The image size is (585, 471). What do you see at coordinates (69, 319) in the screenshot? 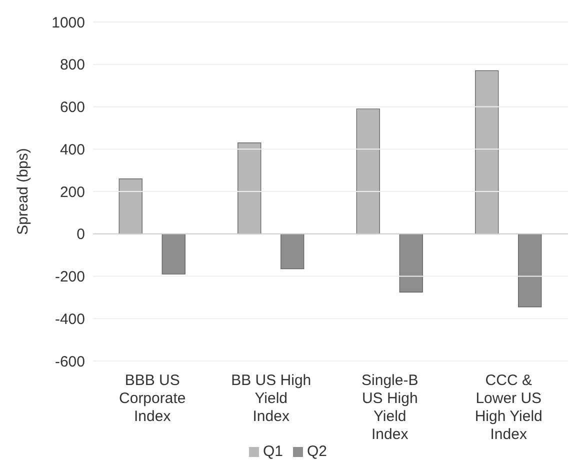
I see `y-tick-label: -400` at bounding box center [69, 319].